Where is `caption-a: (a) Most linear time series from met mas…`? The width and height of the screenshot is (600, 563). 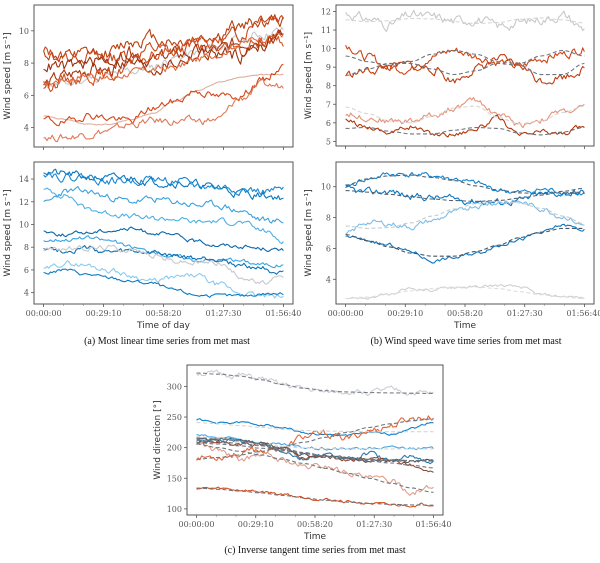 caption-a: (a) Most linear time series from met mas… is located at coordinates (167, 341).